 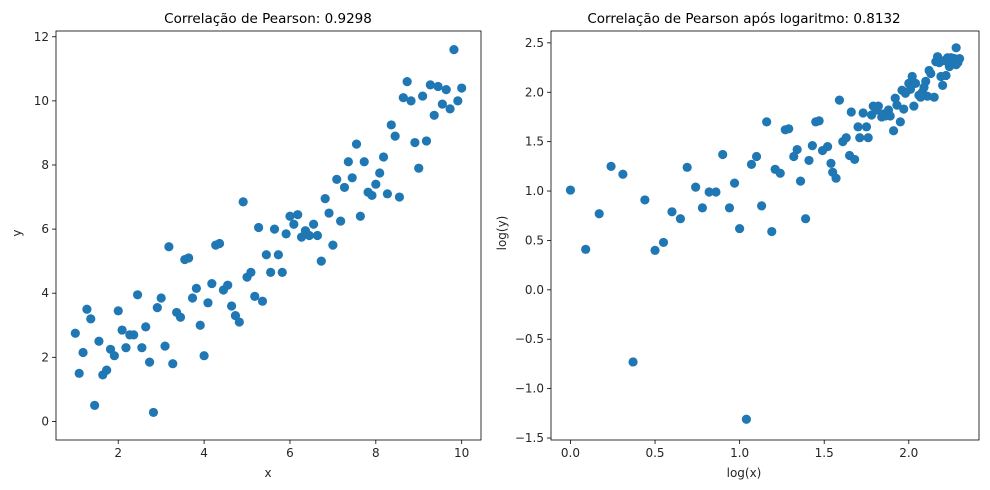 I want to click on y-tick-label: −1.5, so click(x=529, y=438).